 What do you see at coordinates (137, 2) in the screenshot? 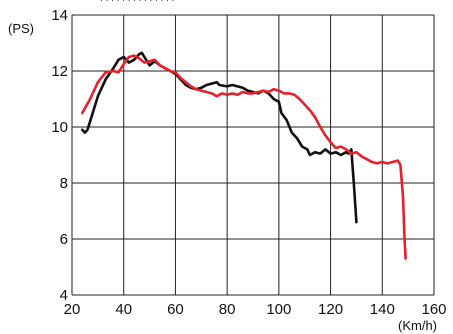
I see `top-cropped-text: · · · · · · · · · · · · · ·` at bounding box center [137, 2].